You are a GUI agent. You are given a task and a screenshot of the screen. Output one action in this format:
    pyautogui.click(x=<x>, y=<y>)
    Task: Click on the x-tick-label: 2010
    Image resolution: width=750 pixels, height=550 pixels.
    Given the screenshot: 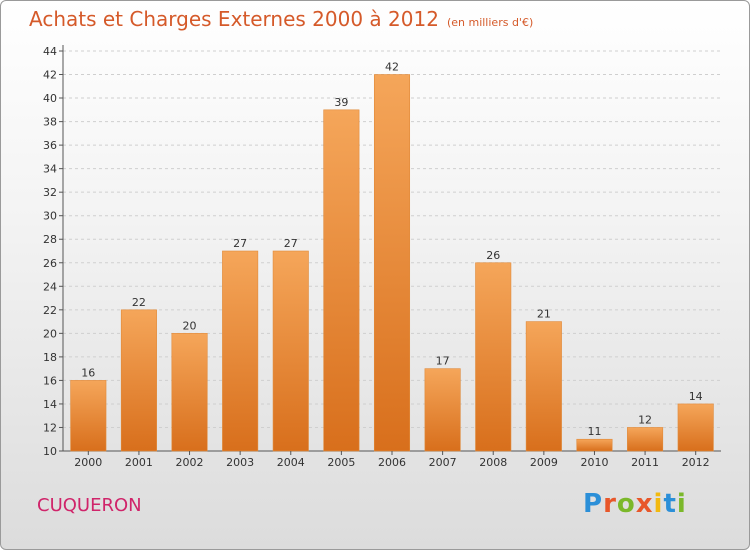 What is the action you would take?
    pyautogui.click(x=594, y=462)
    